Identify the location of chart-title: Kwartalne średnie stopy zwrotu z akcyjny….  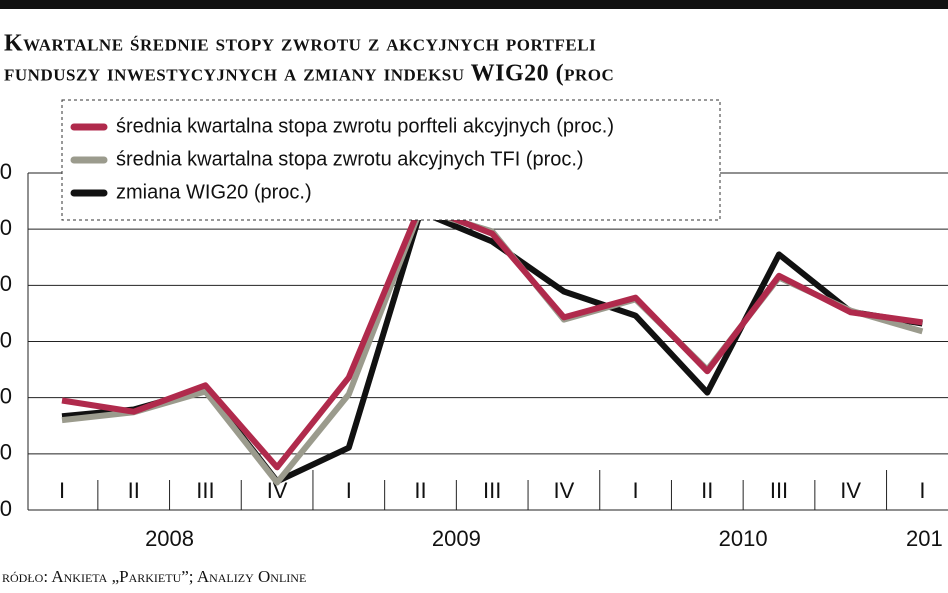
(300, 44).